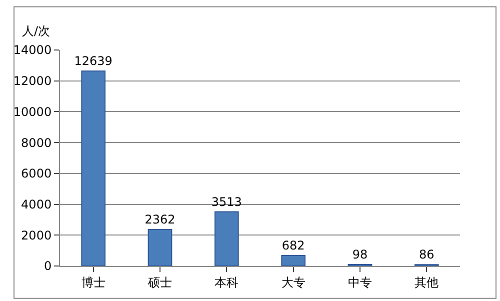 Image resolution: width=500 pixels, height=301 pixels. What do you see at coordinates (360, 282) in the screenshot?
I see `x-tick-label: 中专` at bounding box center [360, 282].